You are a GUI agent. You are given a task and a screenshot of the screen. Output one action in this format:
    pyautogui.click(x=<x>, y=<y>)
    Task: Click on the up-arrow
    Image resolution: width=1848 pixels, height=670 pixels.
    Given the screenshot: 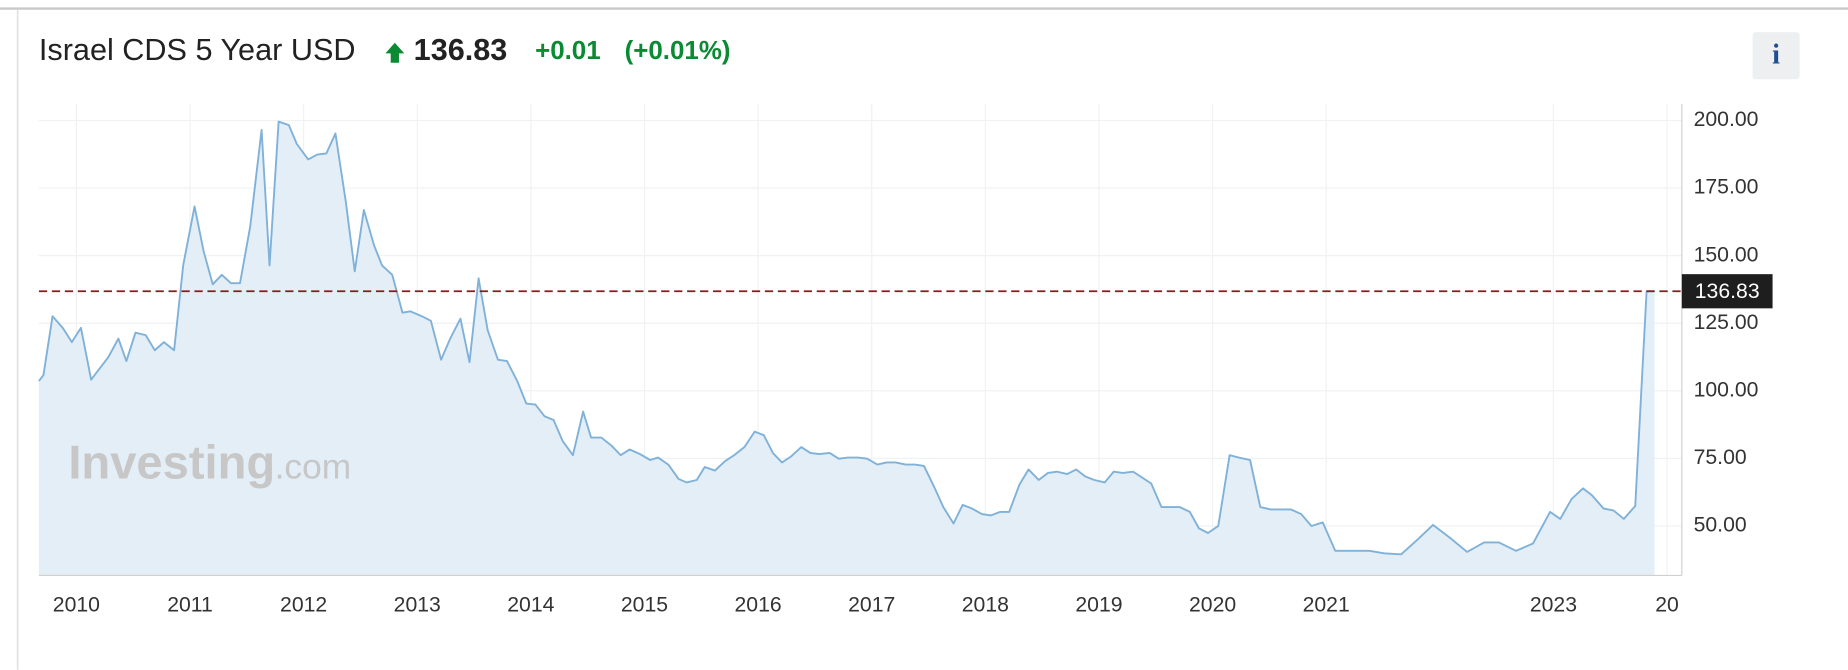 What is the action you would take?
    pyautogui.click(x=395, y=52)
    